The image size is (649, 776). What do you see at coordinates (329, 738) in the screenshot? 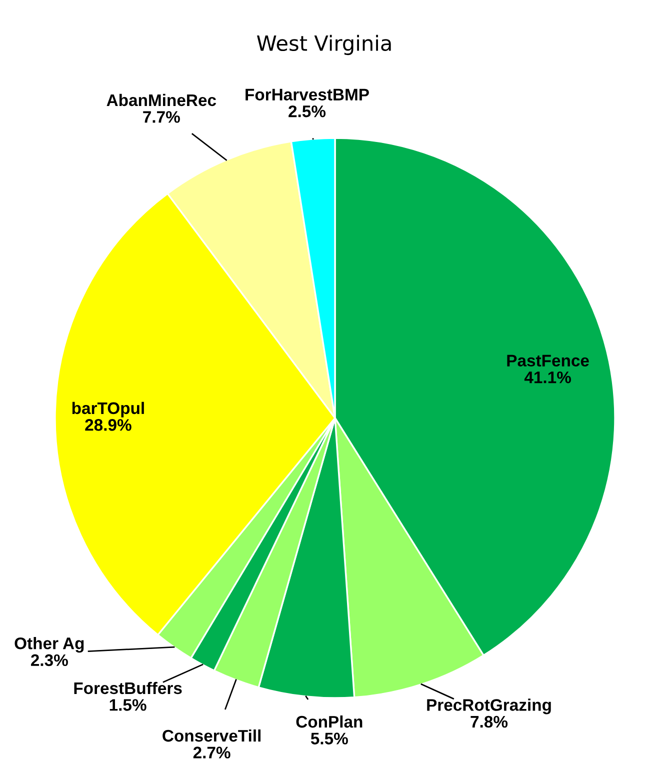
I see `data-label: 5.5%` at bounding box center [329, 738].